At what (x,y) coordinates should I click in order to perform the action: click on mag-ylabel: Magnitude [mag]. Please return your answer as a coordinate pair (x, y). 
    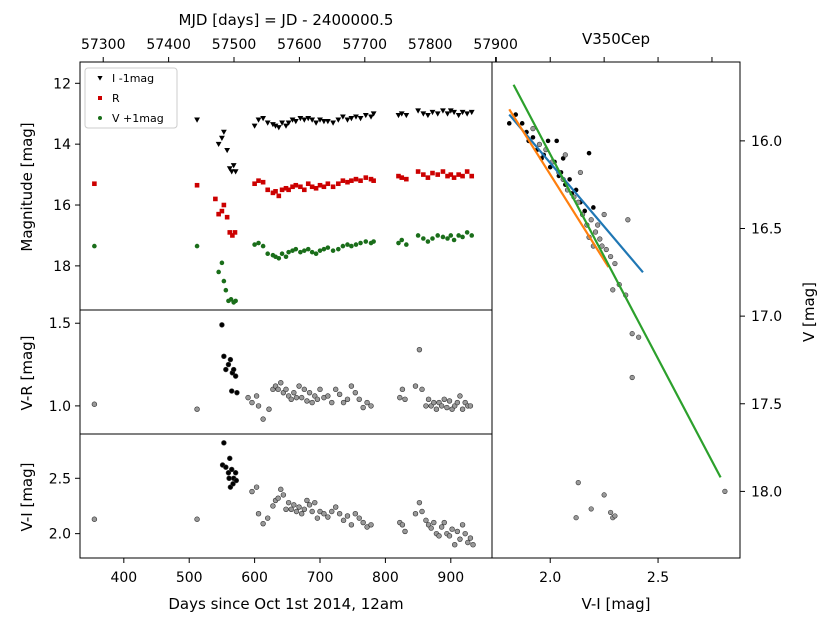
    Looking at the image, I should click on (27, 186).